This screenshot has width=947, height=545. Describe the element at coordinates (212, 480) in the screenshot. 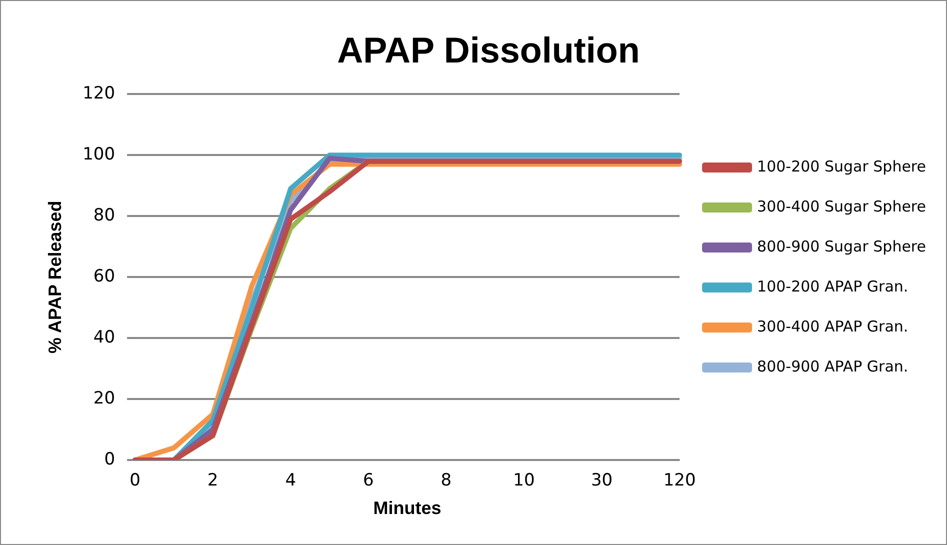

I see `x-tick-label: 2` at that location.